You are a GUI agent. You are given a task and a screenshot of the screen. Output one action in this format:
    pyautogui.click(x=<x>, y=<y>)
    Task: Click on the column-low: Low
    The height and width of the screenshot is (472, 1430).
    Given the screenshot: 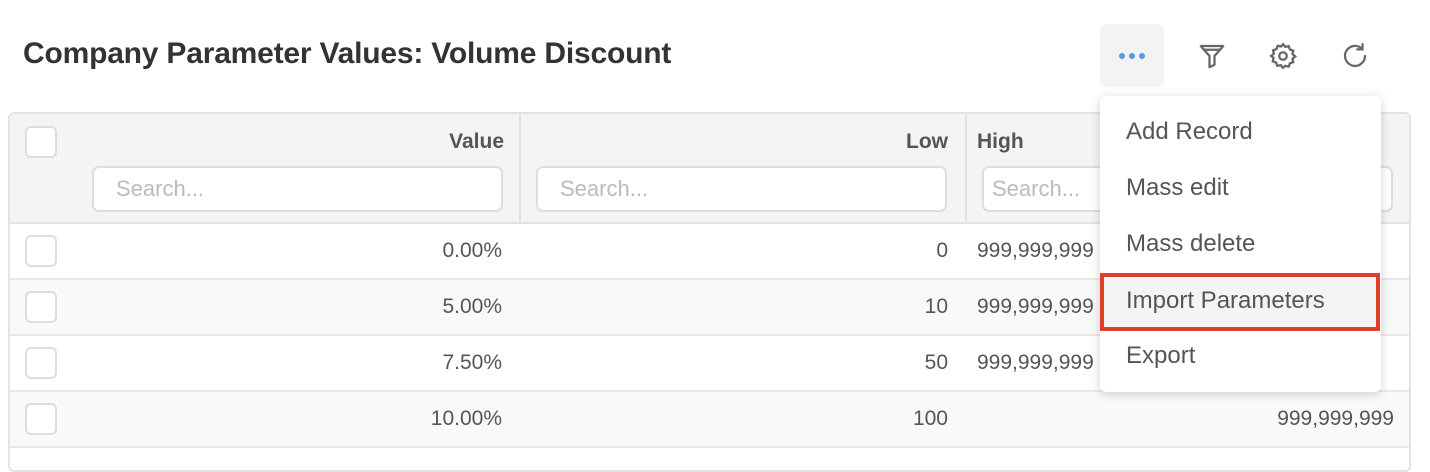 What is the action you would take?
    pyautogui.click(x=742, y=168)
    